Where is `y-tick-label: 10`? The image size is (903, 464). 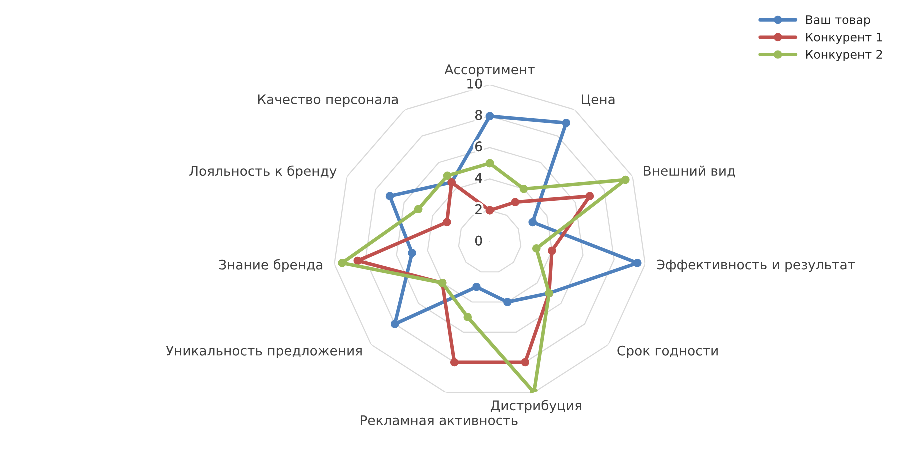
y-tick-label: 10 is located at coordinates (475, 83).